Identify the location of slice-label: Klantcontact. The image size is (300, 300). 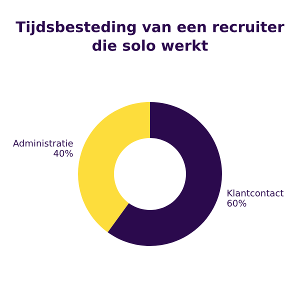
(256, 192).